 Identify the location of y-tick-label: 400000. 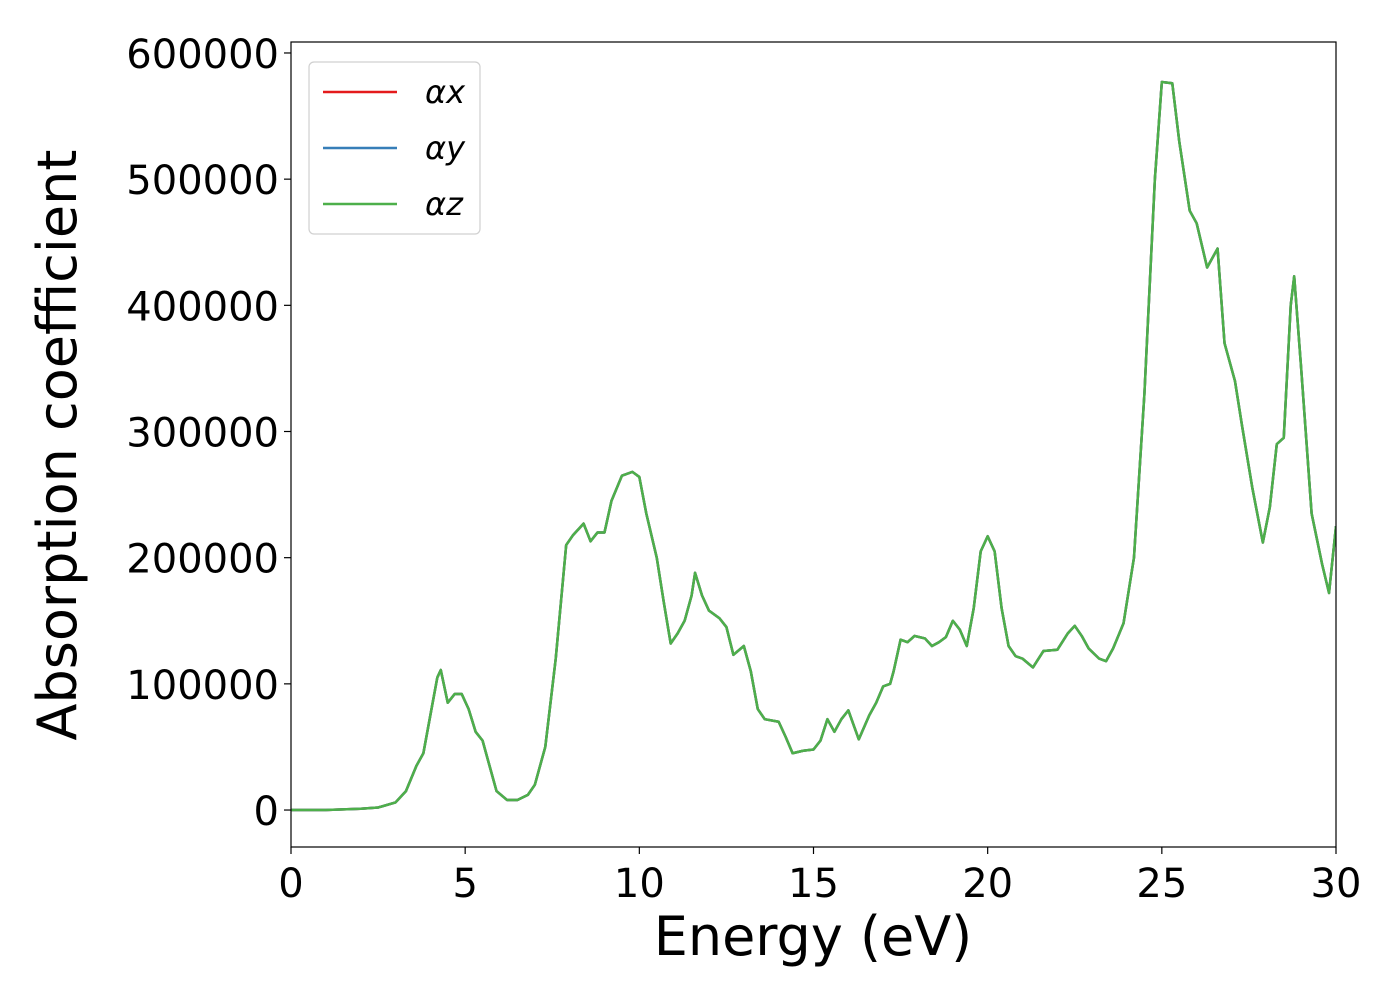
(202, 307).